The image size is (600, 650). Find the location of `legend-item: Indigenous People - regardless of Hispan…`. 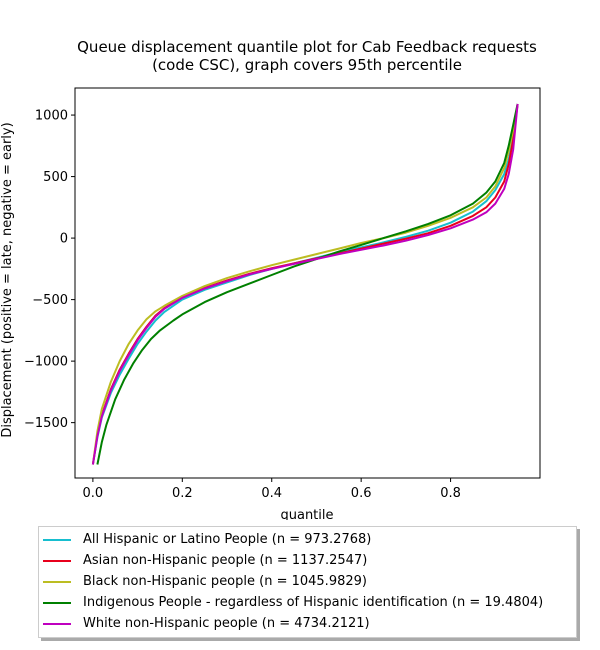

legend-item: Indigenous People - regardless of Hispan… is located at coordinates (307, 602).